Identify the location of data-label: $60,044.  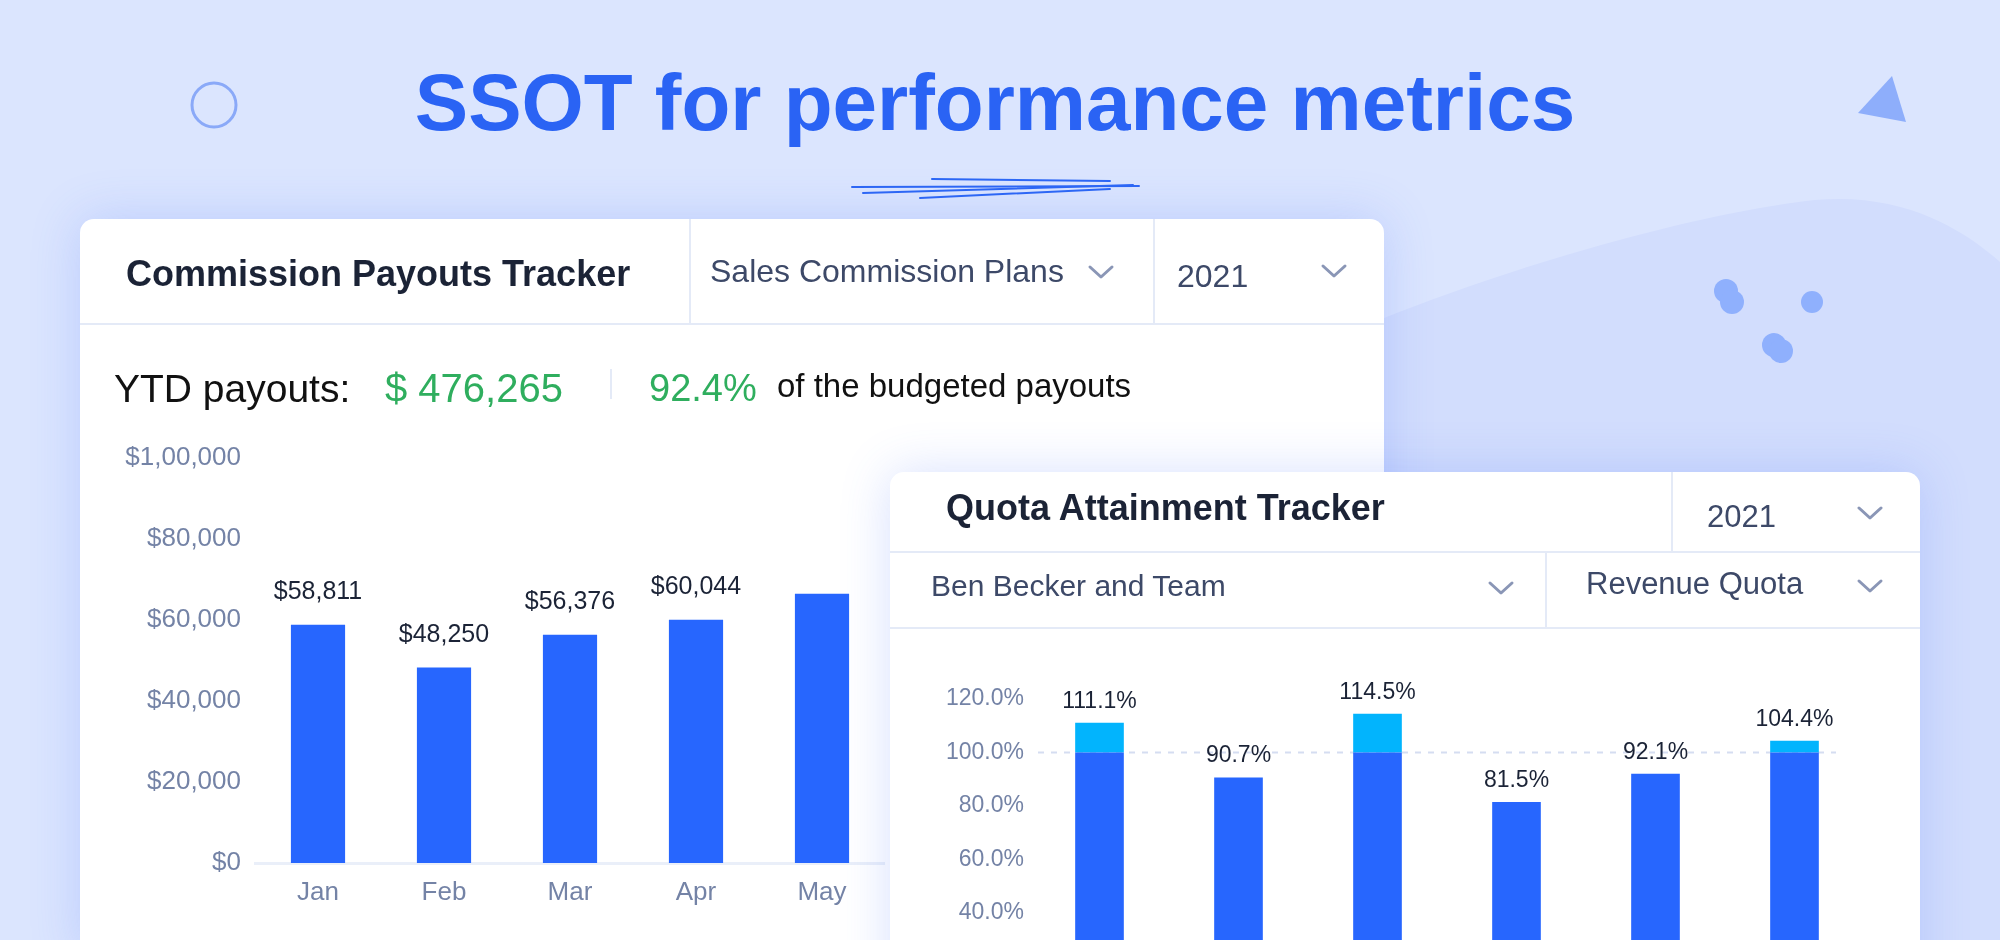
(696, 585).